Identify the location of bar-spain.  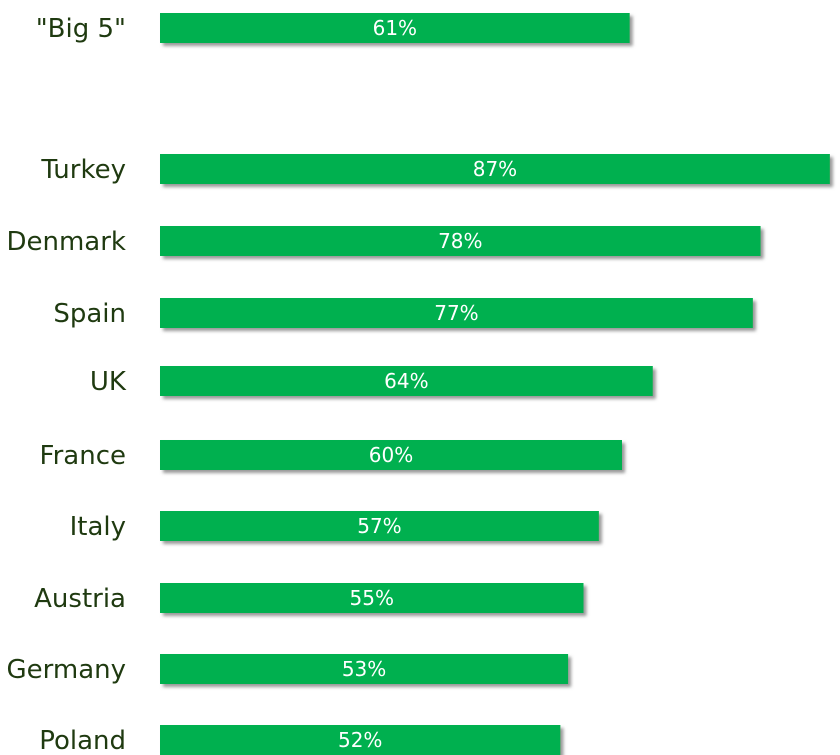
(456, 313).